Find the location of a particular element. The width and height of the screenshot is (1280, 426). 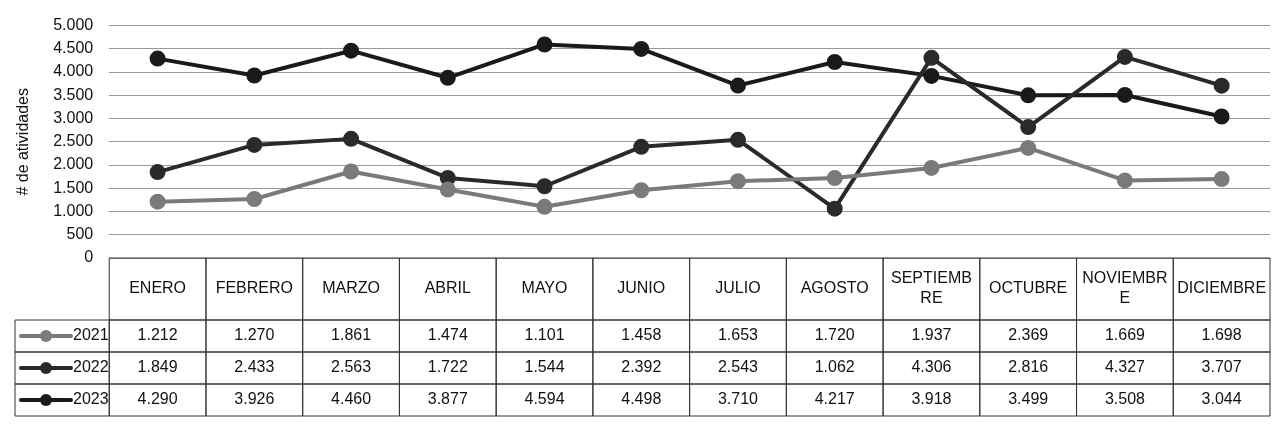

data-label: 4.290 is located at coordinates (157, 399).